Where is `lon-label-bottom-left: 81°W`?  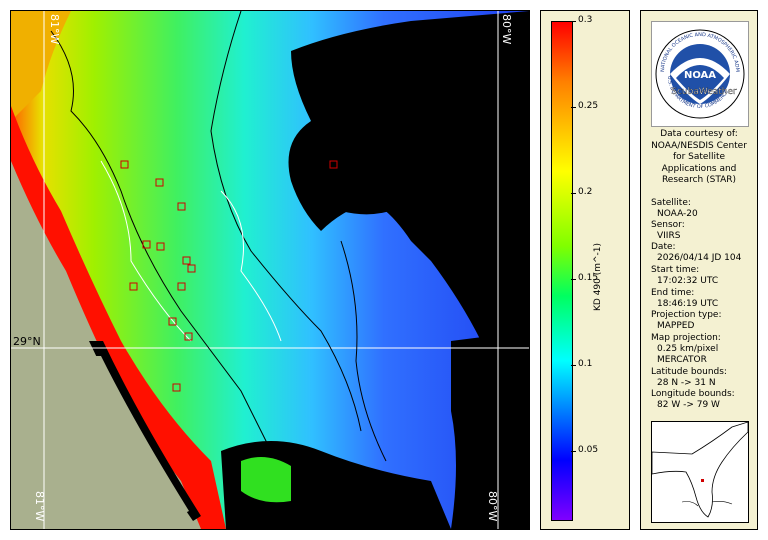 lon-label-bottom-left: 81°W is located at coordinates (39, 506).